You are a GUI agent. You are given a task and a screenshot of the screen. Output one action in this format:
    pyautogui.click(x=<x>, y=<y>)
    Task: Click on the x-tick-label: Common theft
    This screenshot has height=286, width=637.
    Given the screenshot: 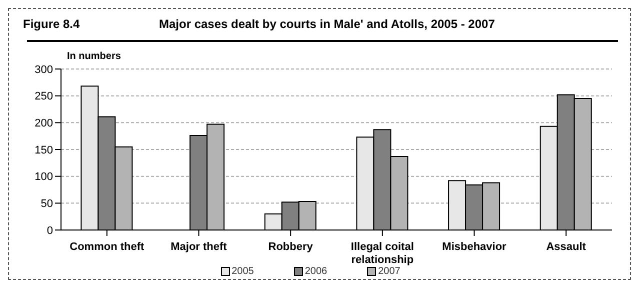 What is the action you would take?
    pyautogui.click(x=107, y=247)
    